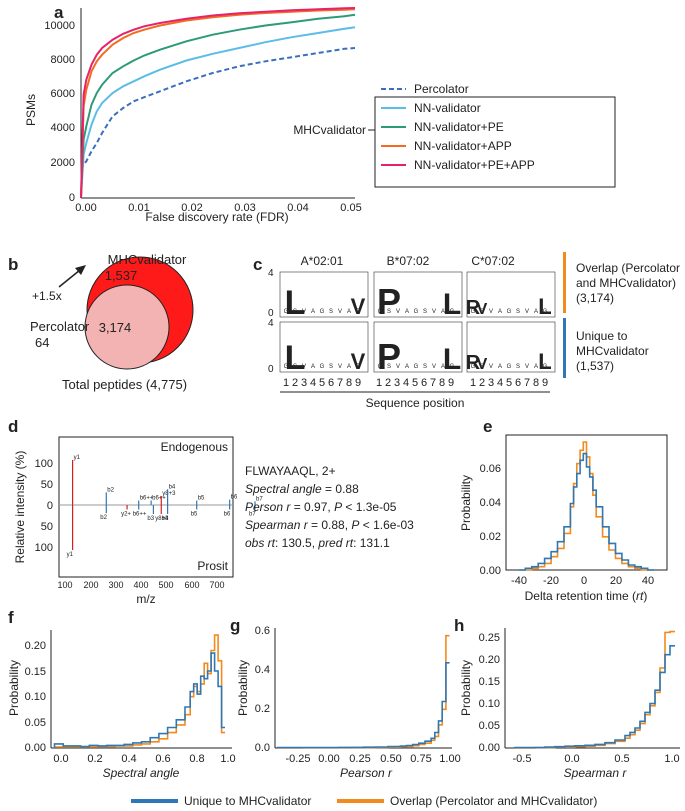 This screenshot has height=811, width=685. What do you see at coordinates (447, 108) in the screenshot?
I see `legend-nn: NN-validator` at bounding box center [447, 108].